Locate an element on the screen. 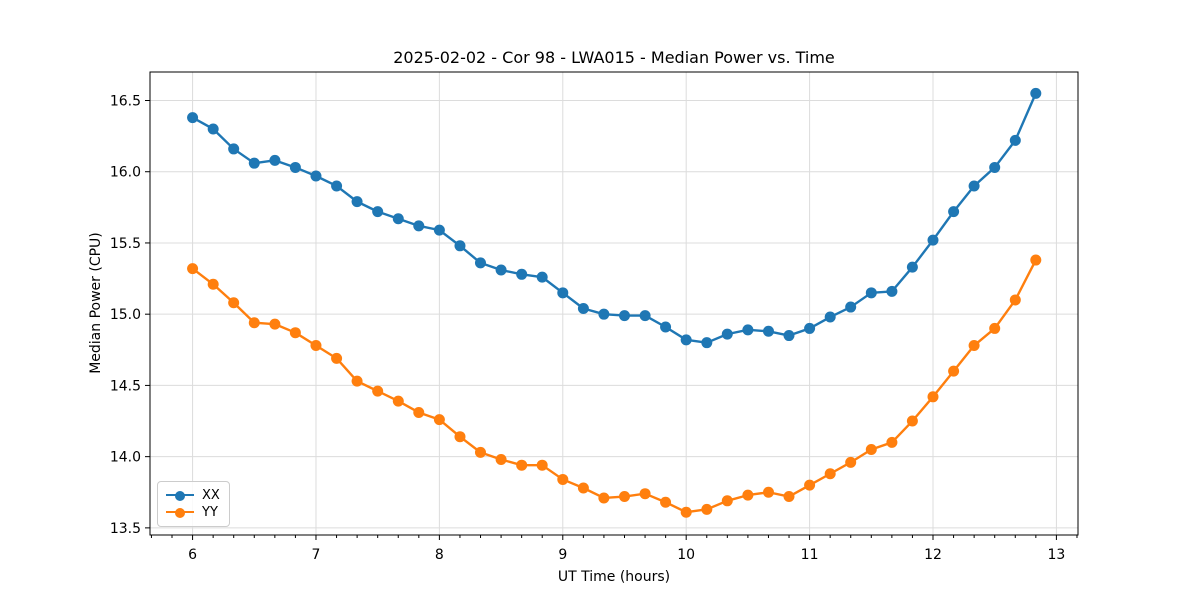 Image resolution: width=1200 pixels, height=600 pixels. y-tick-label: 15.5 is located at coordinates (125, 244).